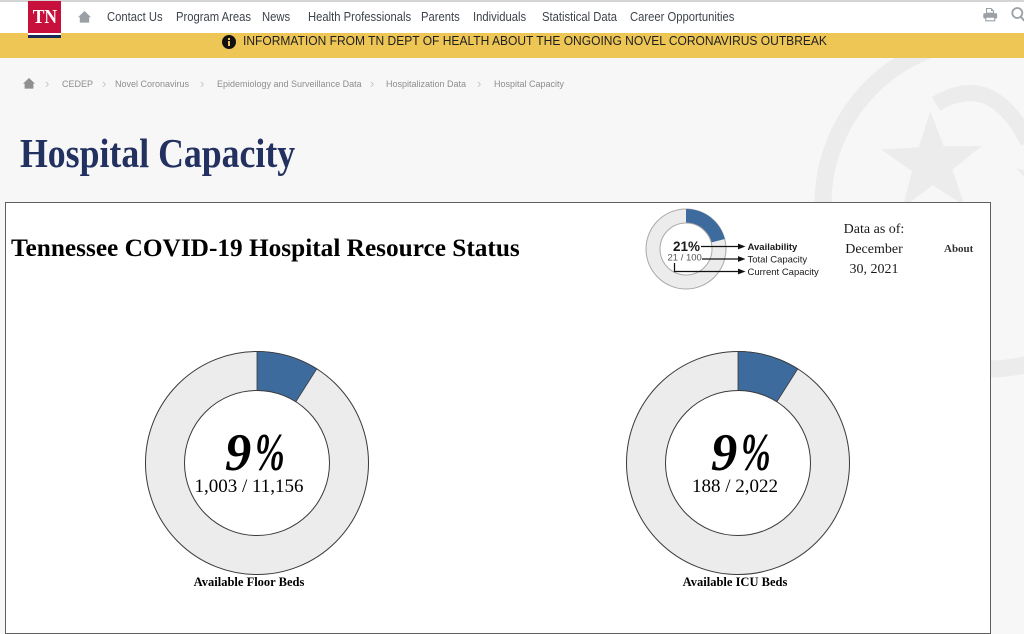 This screenshot has height=634, width=1024. I want to click on svg-text: Current Capacity, so click(784, 272).